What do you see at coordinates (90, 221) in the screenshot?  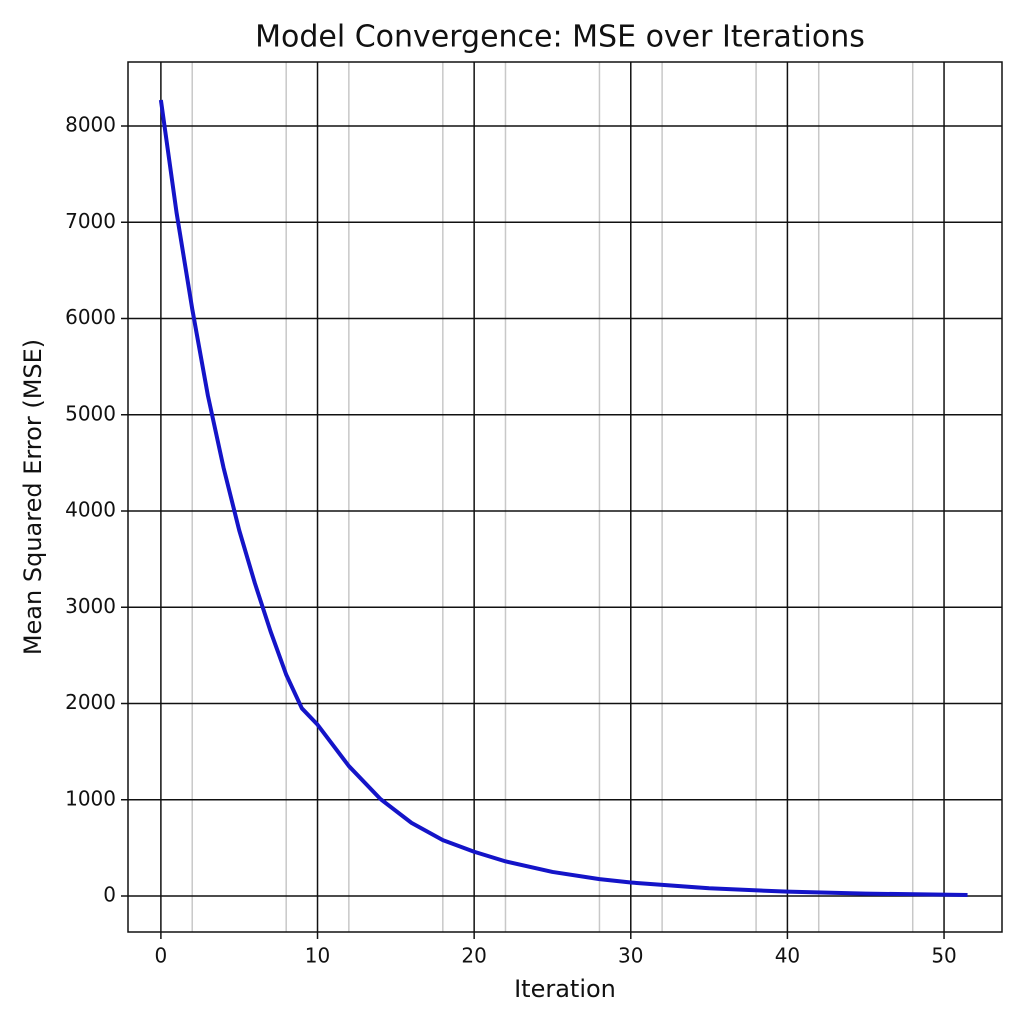 I see `y-tick-label: 7000` at bounding box center [90, 221].